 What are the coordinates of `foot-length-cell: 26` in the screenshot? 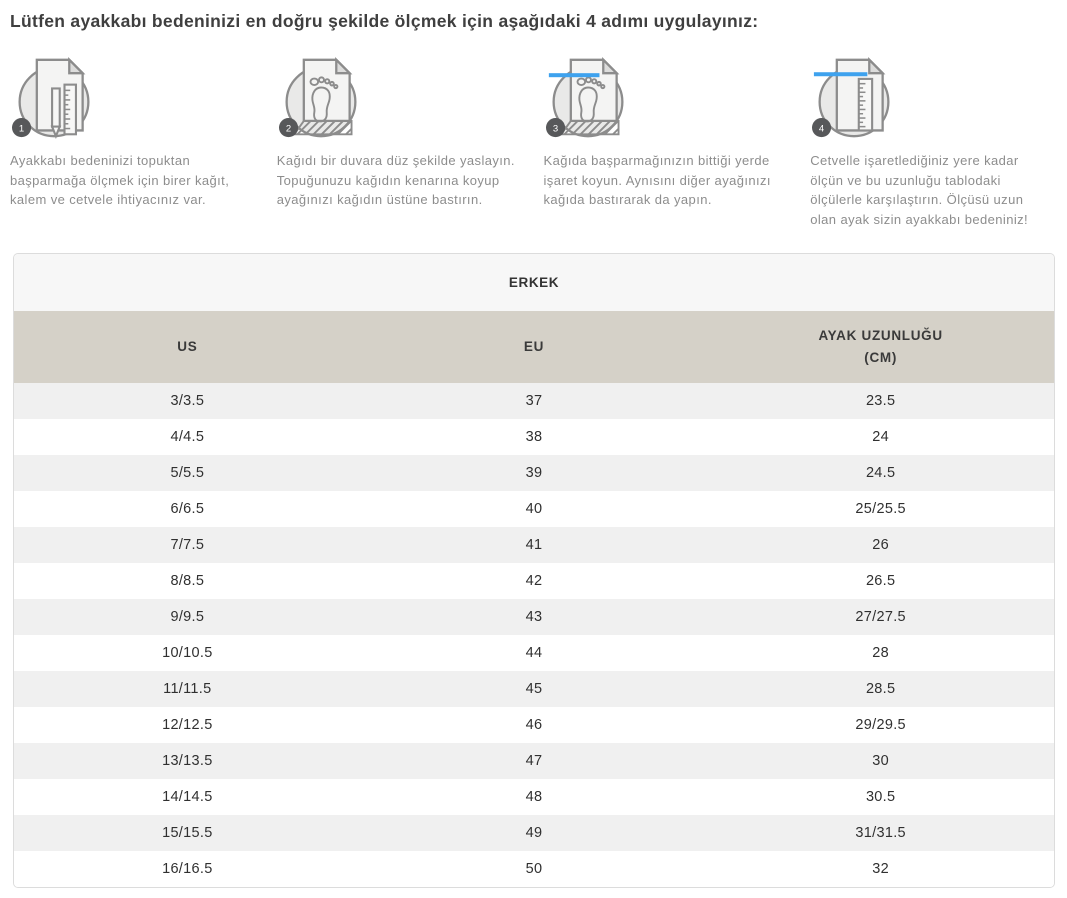 It's located at (880, 545).